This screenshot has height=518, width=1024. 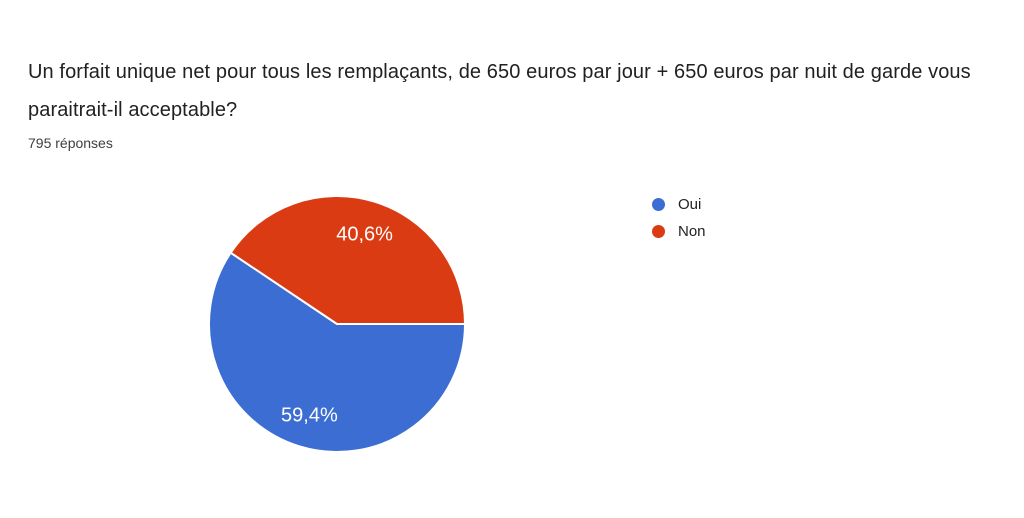 I want to click on pie-slice-non, so click(x=347, y=260).